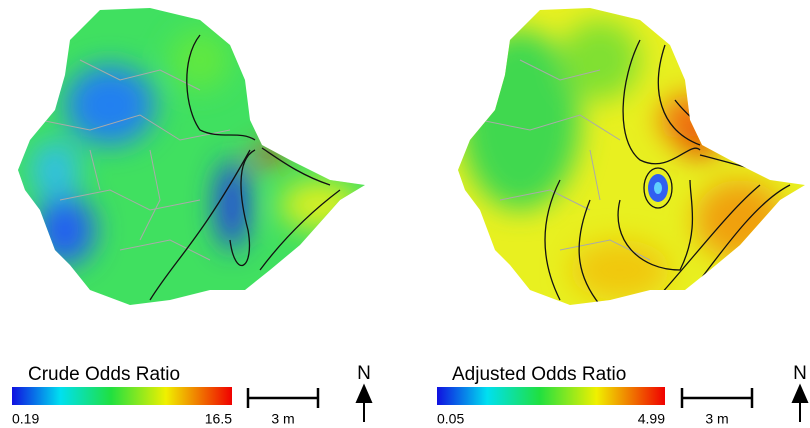  Describe the element at coordinates (218, 419) in the screenshot. I see `legend-max: 16.5` at that location.